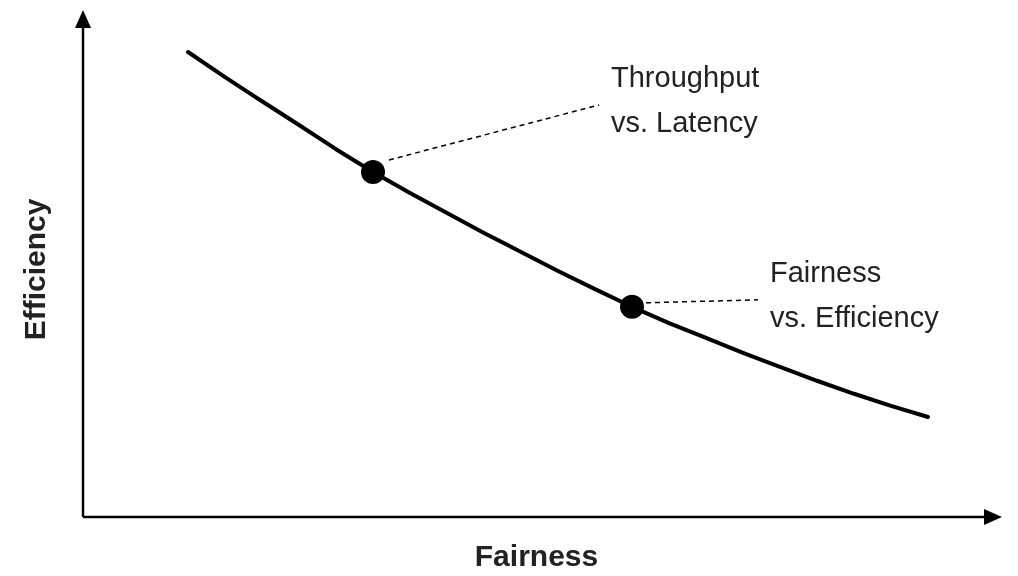  I want to click on y-axis-title: Efficiency, so click(34, 269).